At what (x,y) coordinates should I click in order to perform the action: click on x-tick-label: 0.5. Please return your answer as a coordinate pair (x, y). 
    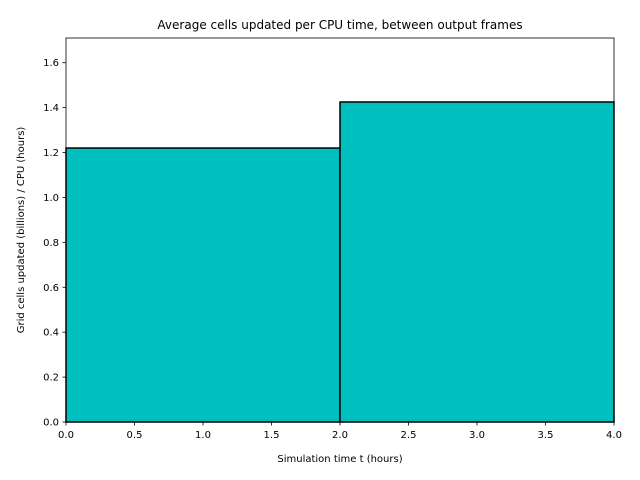
    Looking at the image, I should click on (135, 435).